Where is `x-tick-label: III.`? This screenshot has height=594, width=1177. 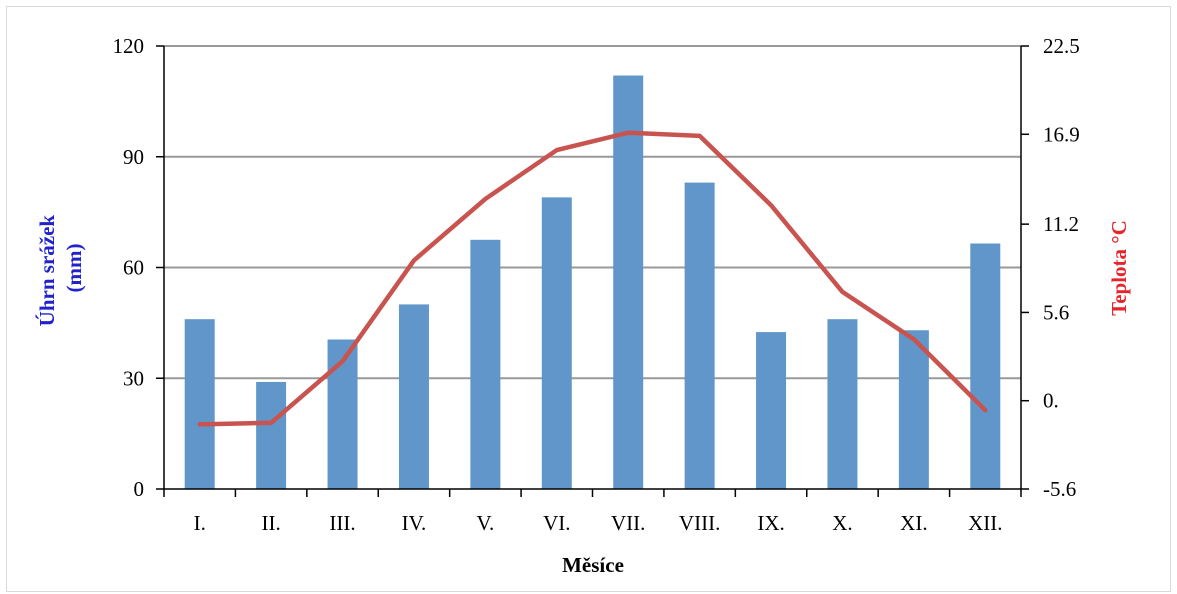
x-tick-label: III. is located at coordinates (342, 523).